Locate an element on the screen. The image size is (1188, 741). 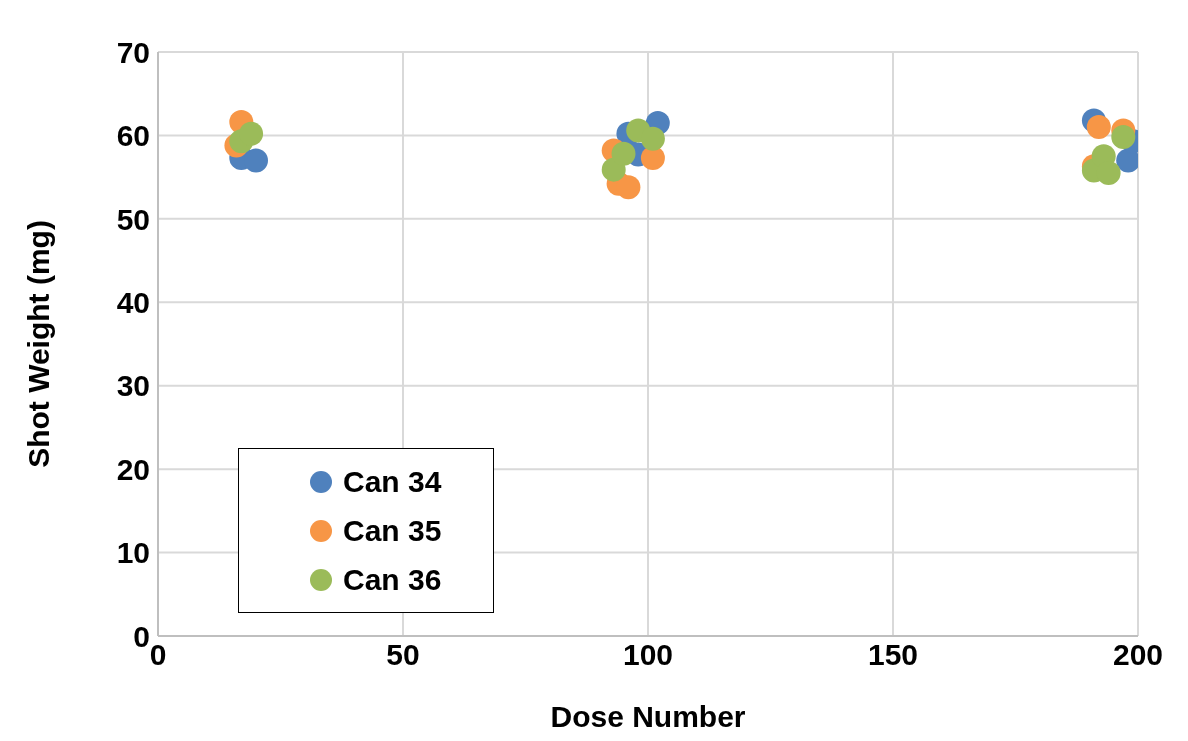
x-tick-label: 200 is located at coordinates (1138, 655).